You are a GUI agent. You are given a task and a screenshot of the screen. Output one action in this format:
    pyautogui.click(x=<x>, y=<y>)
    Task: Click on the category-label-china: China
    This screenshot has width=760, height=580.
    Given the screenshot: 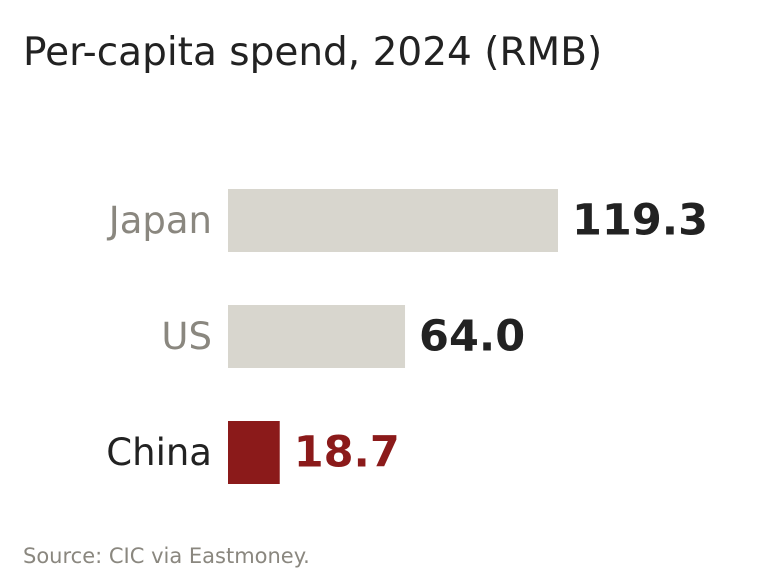 What is the action you would take?
    pyautogui.click(x=159, y=452)
    